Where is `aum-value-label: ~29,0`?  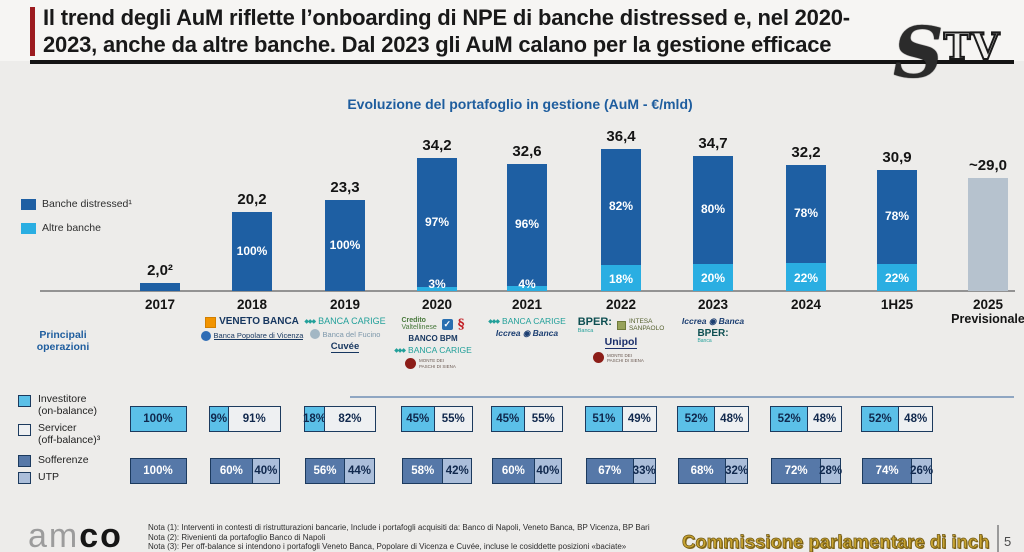 aum-value-label: ~29,0 is located at coordinates (988, 165).